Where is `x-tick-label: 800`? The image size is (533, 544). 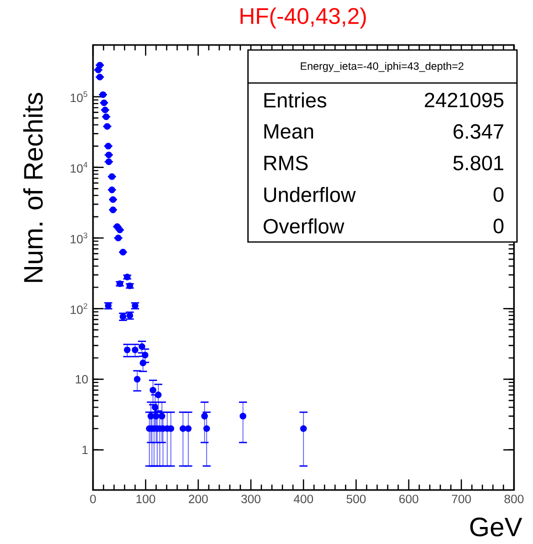 x-tick-label: 800 is located at coordinates (514, 499).